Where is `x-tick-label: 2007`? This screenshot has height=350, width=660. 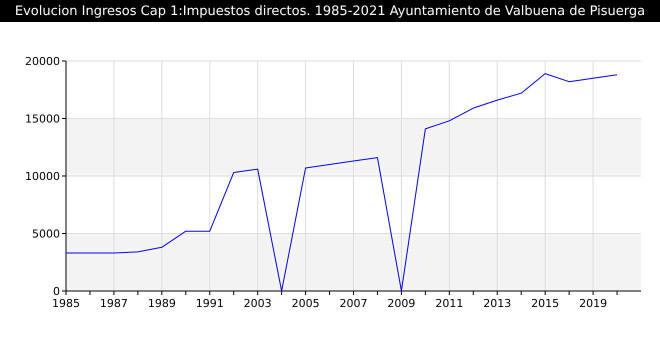 x-tick-label: 2007 is located at coordinates (354, 303).